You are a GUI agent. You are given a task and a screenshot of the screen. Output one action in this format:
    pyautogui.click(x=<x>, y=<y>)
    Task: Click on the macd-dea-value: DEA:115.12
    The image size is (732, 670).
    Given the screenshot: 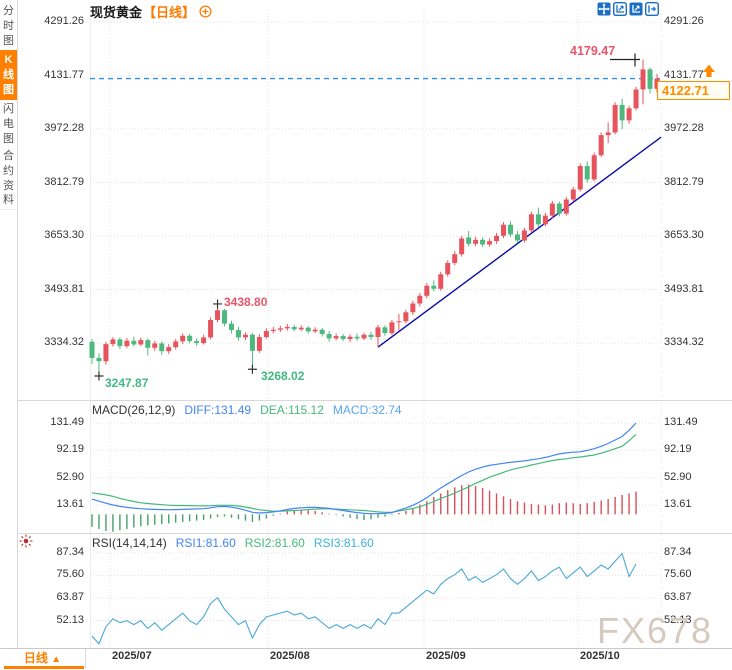 What is the action you would take?
    pyautogui.click(x=292, y=410)
    